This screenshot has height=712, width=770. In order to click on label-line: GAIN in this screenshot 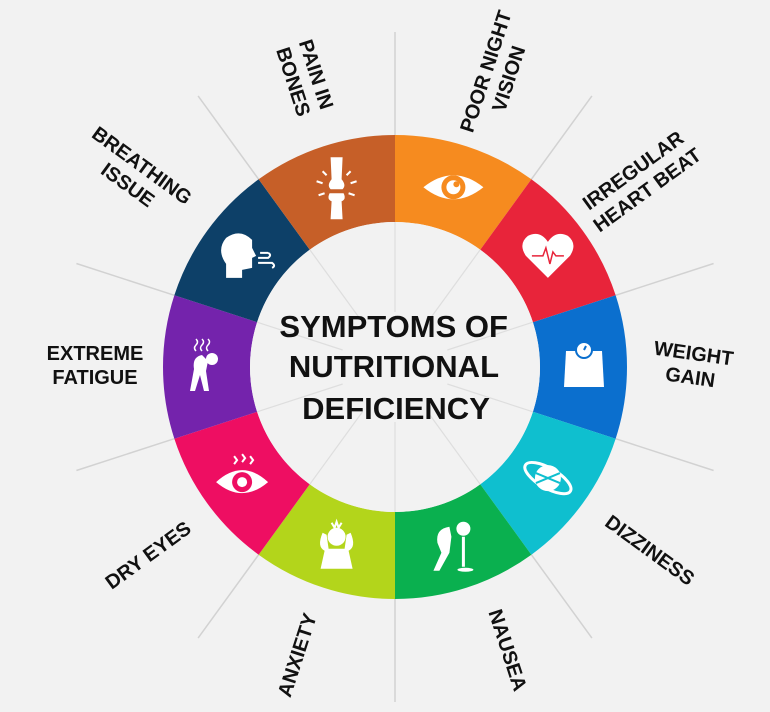, I will do `click(690, 378)`.